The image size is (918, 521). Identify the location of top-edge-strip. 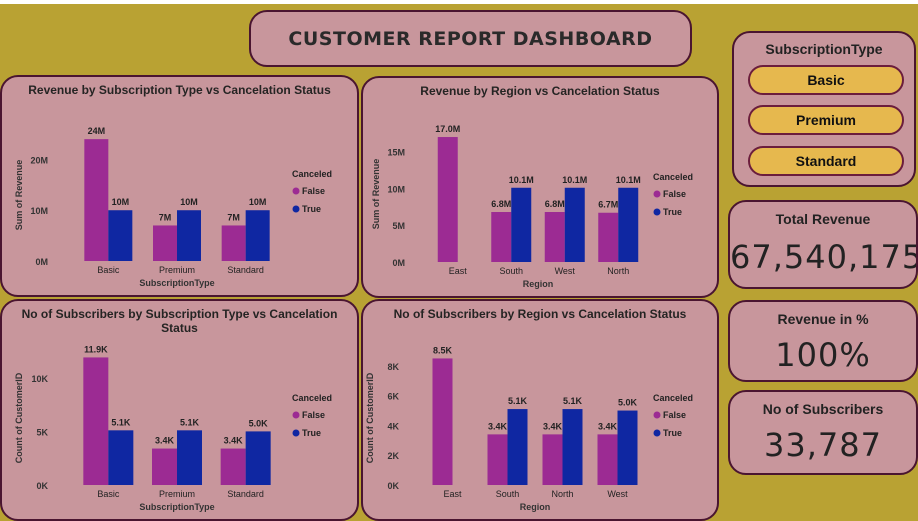
(459, 2).